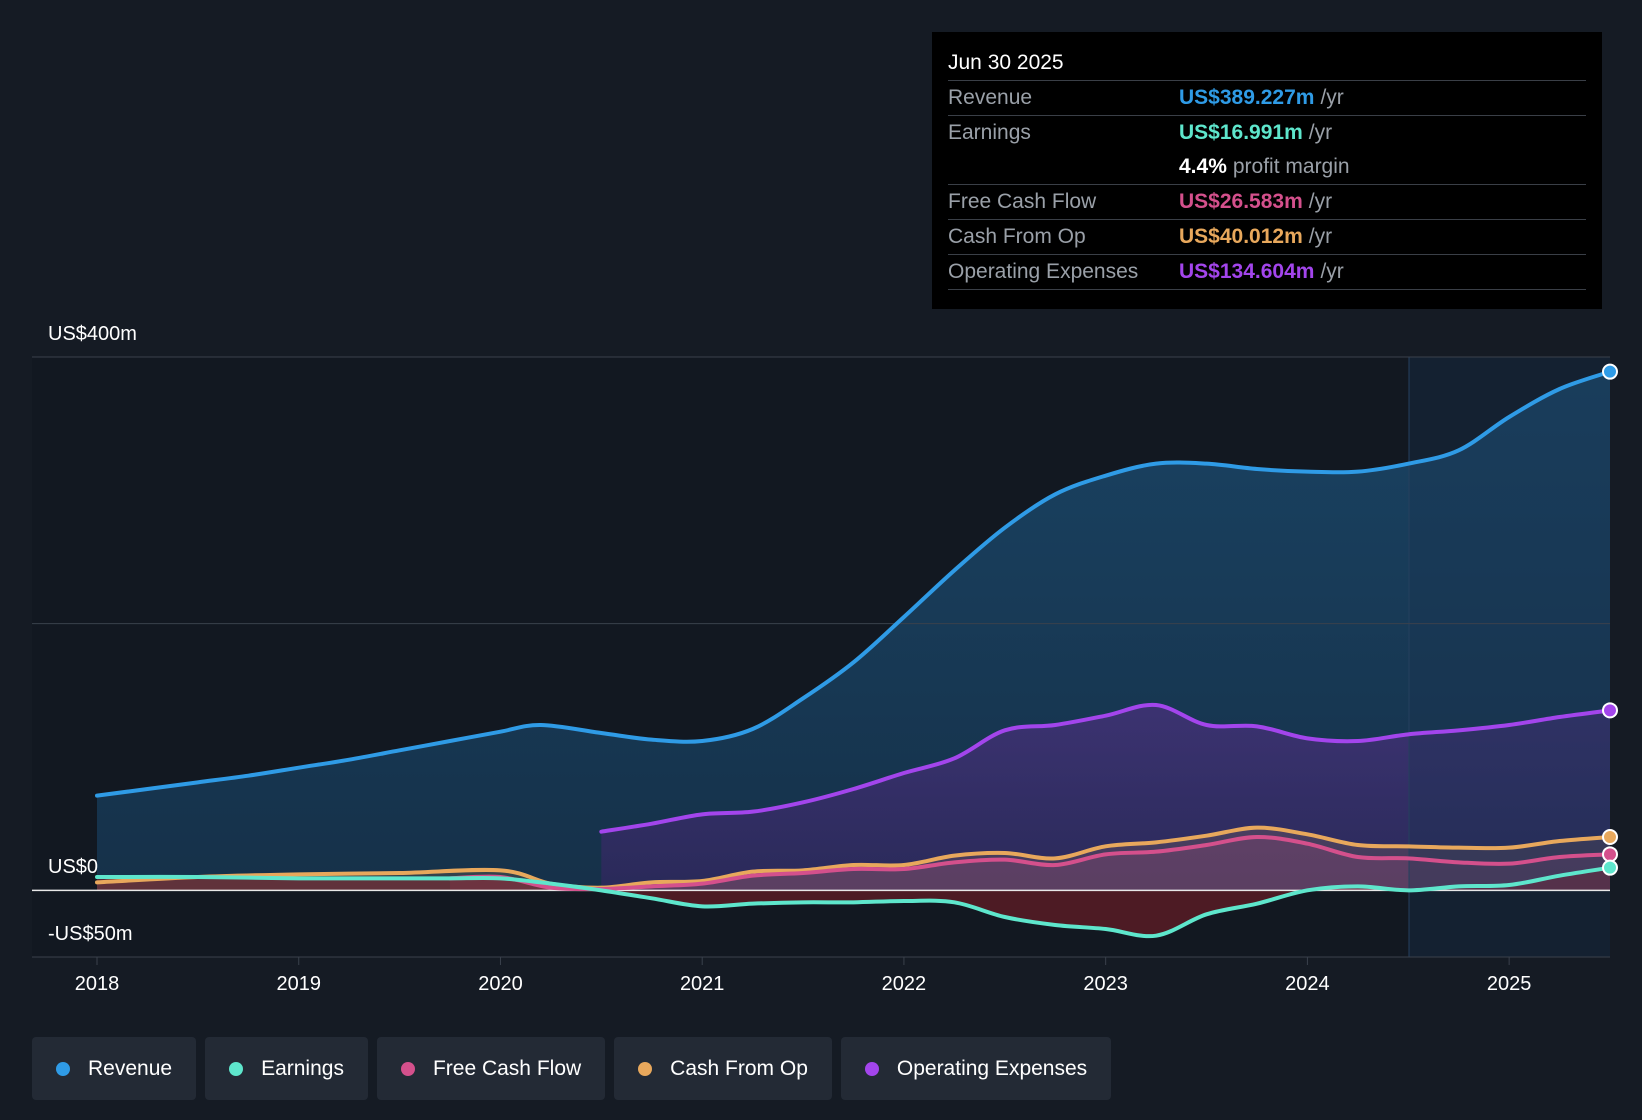  I want to click on tooltip-row-operating-expenses: Operating Expenses US$134.604m /yr, so click(1267, 272).